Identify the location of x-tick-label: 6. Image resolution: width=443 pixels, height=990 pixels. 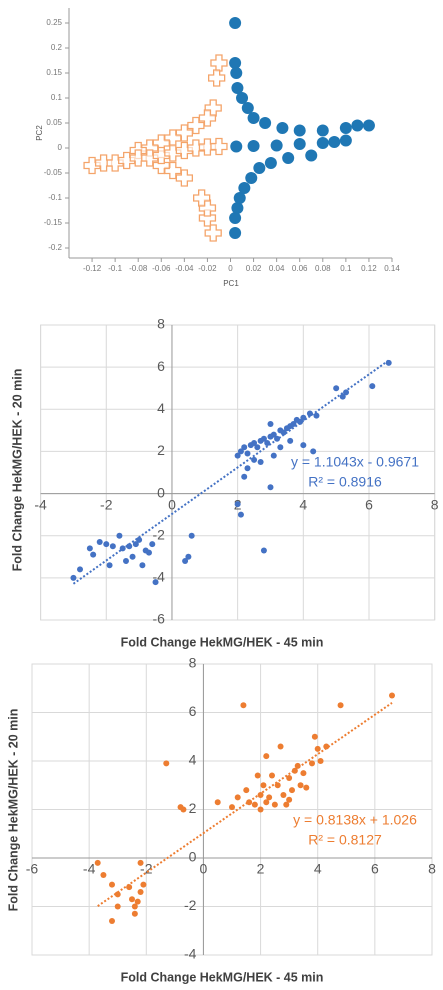
(375, 869).